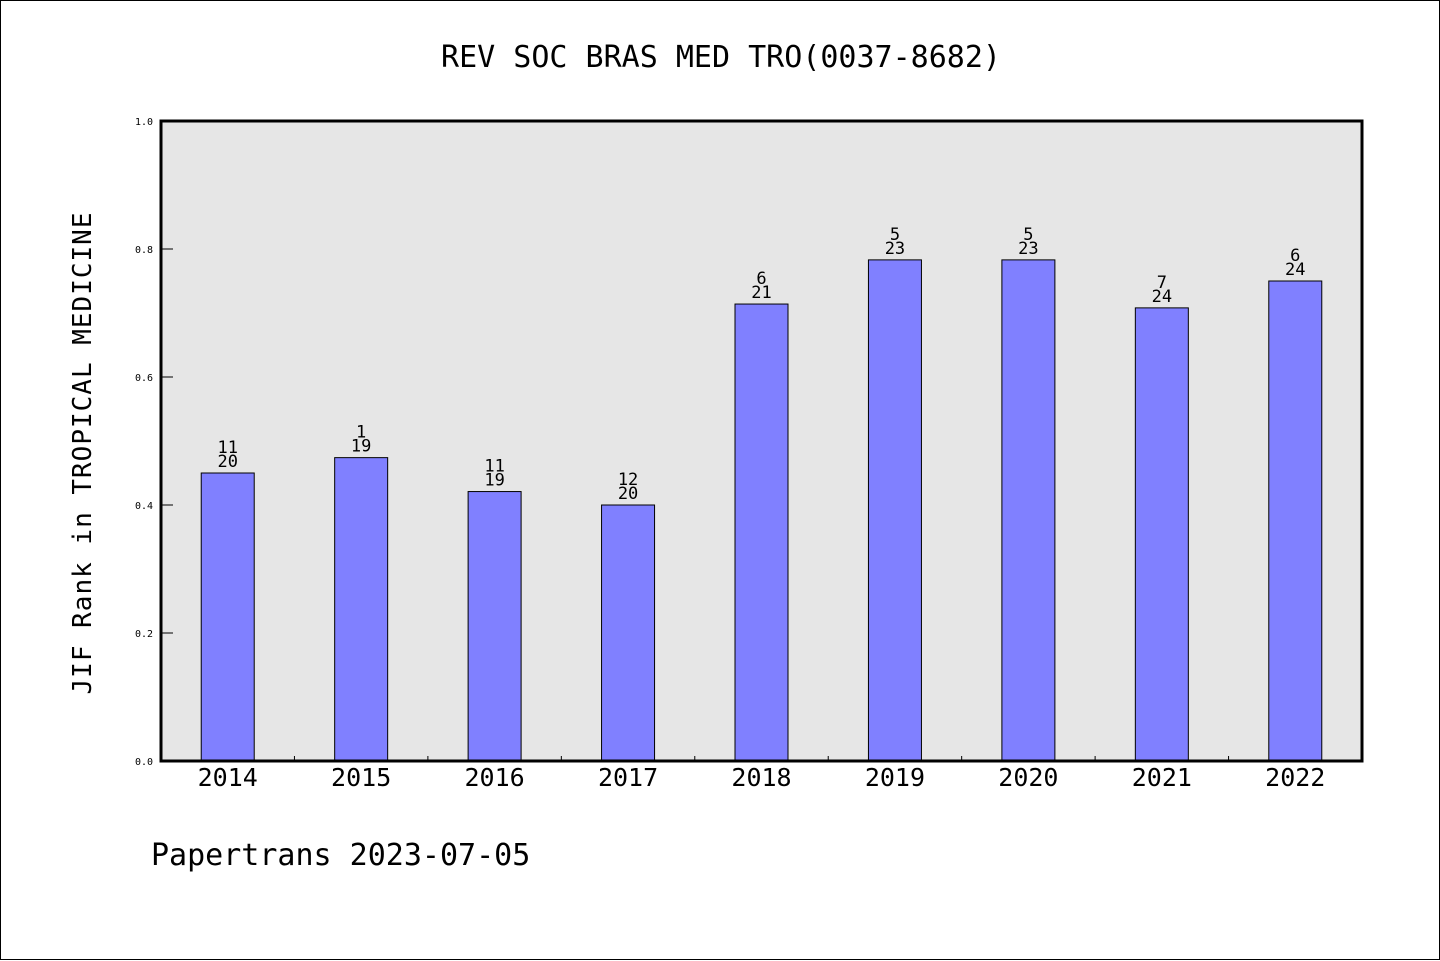 Image resolution: width=1440 pixels, height=961 pixels. What do you see at coordinates (721, 57) in the screenshot?
I see `chart-title: REV SOC BRAS MED TRO(0037-8682)` at bounding box center [721, 57].